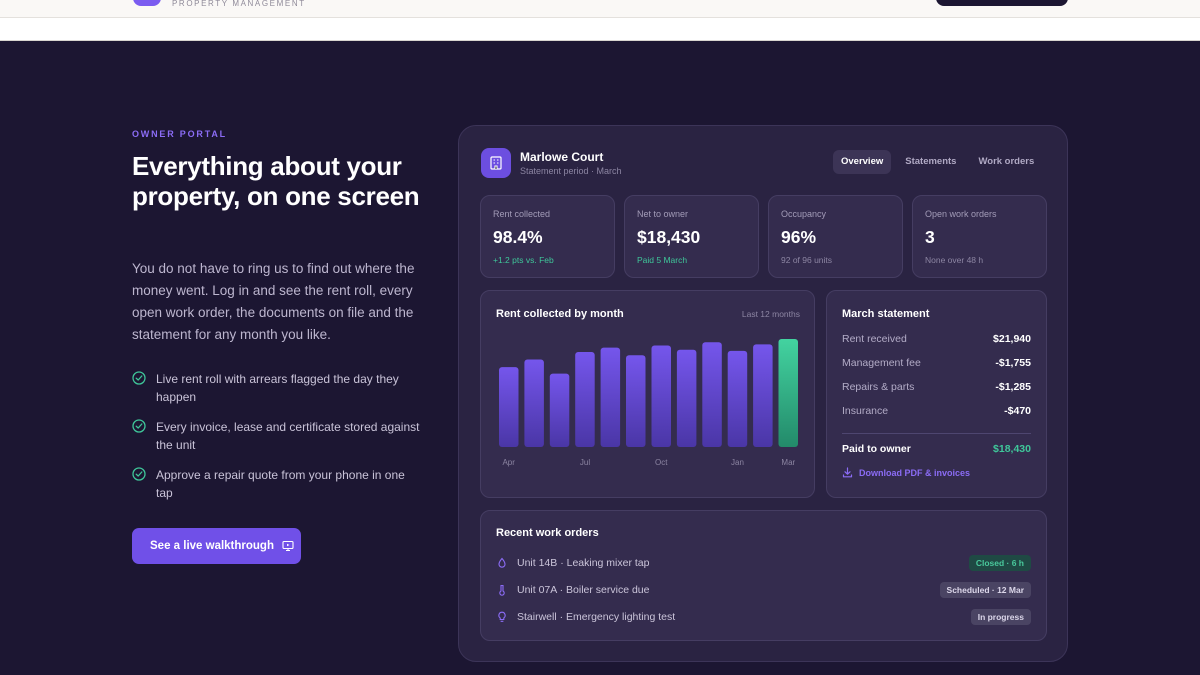  What do you see at coordinates (583, 562) in the screenshot?
I see `work-order-text: Unit 14B · Leaking mixer tap` at bounding box center [583, 562].